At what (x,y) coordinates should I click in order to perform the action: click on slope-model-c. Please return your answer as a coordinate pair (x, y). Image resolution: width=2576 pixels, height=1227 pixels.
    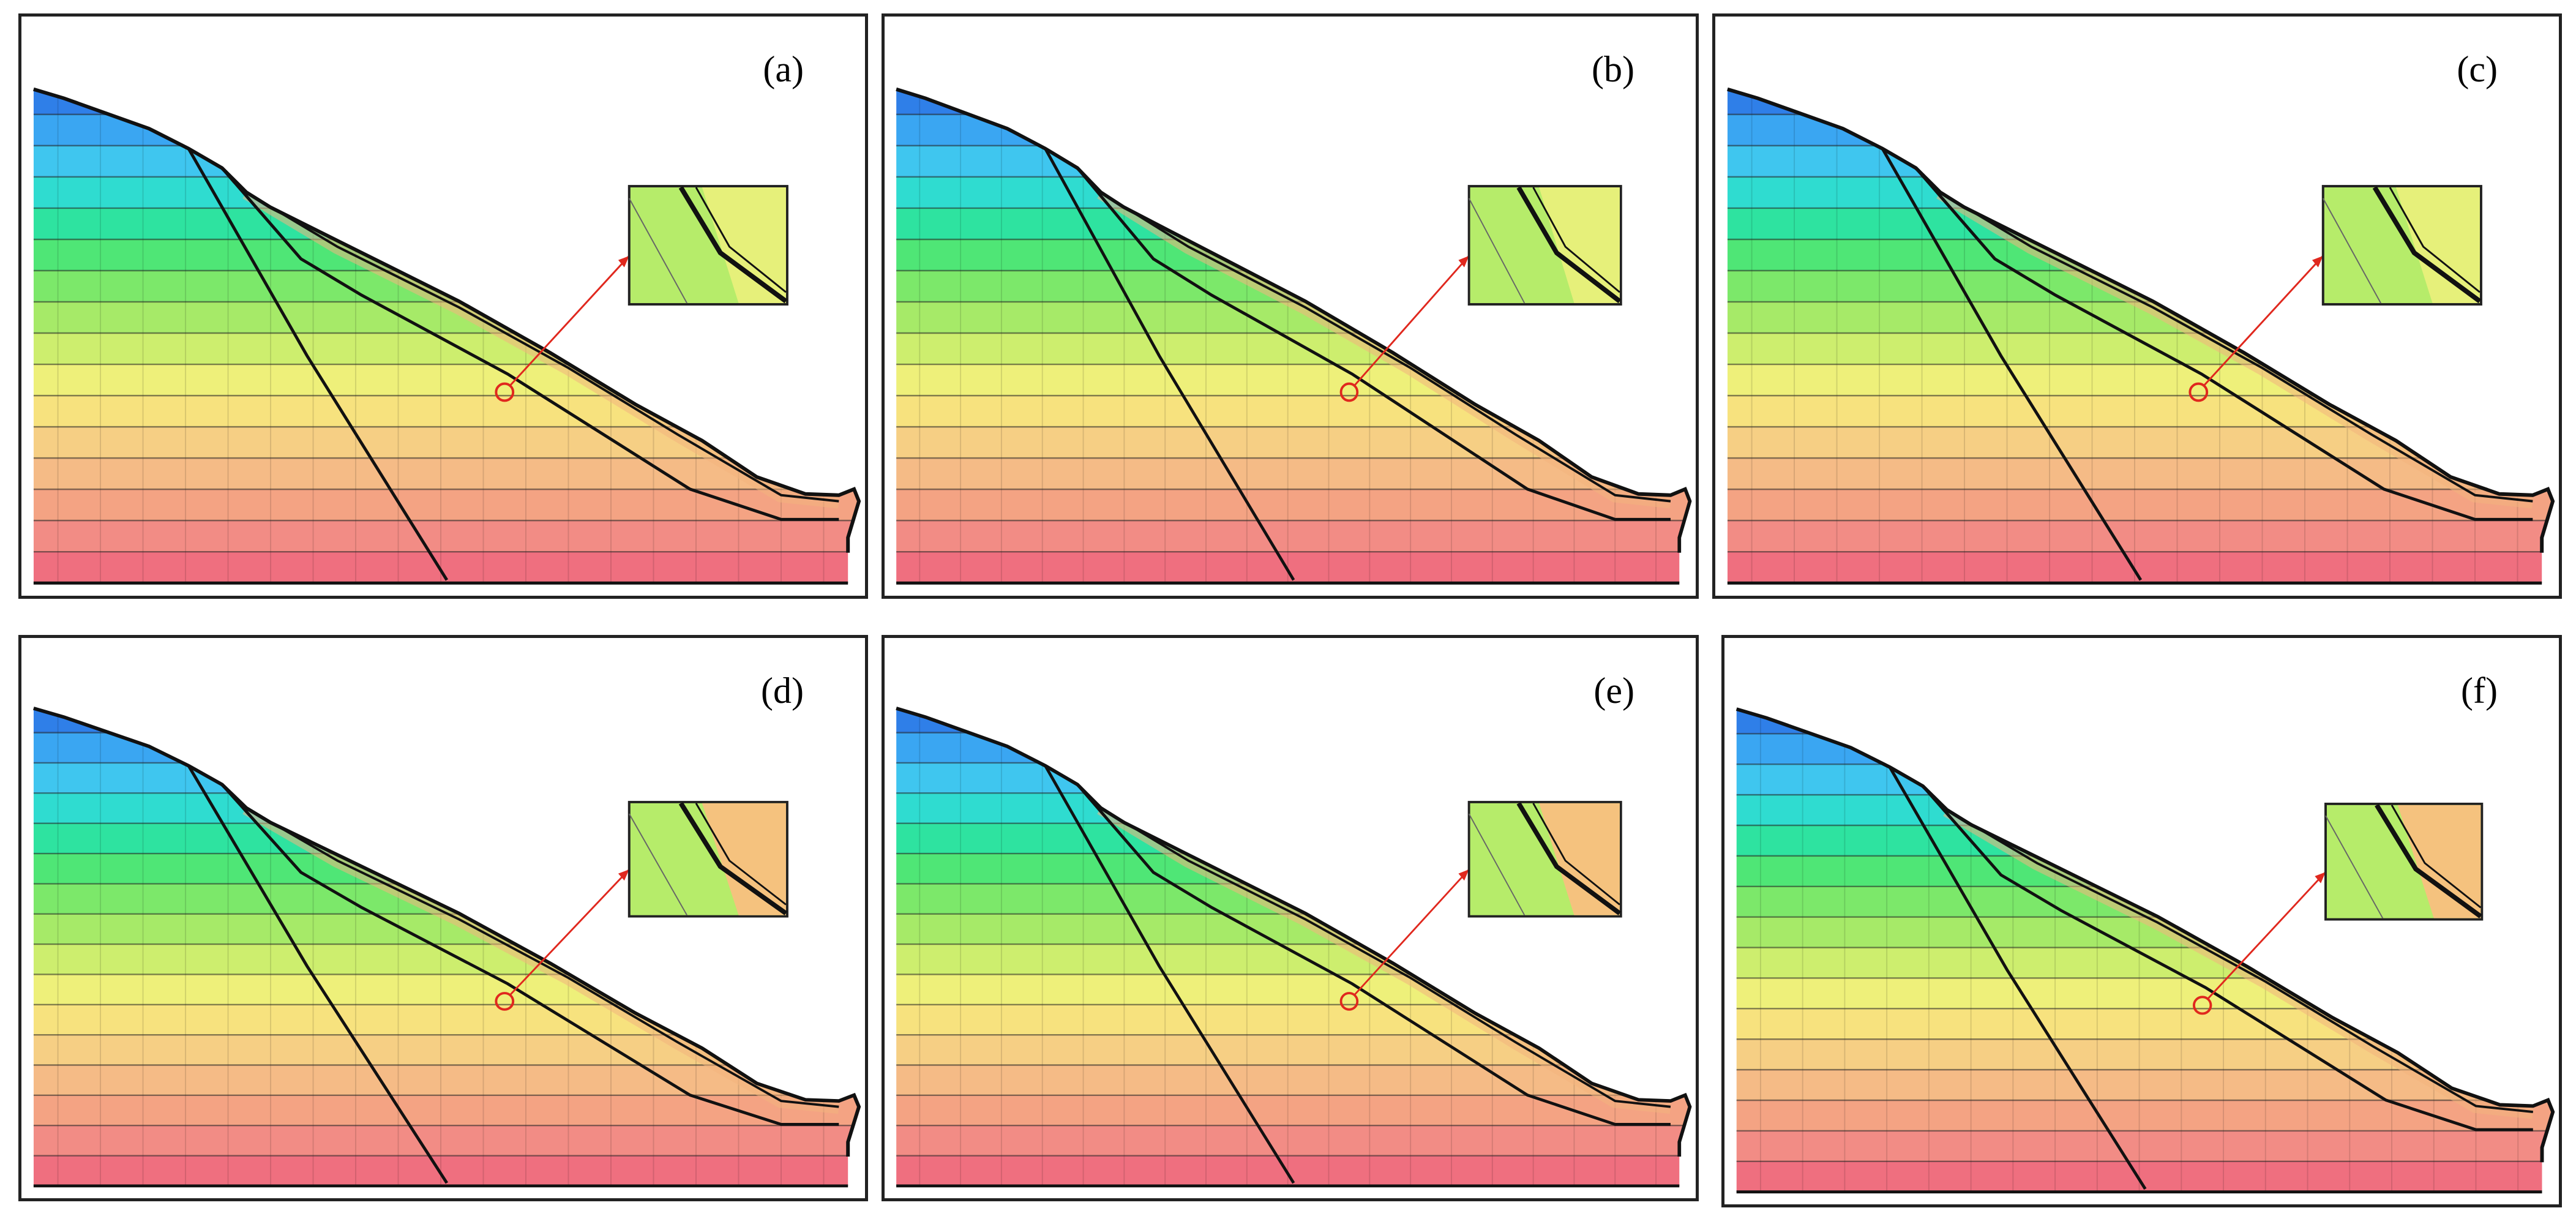
    Looking at the image, I should click on (2141, 336).